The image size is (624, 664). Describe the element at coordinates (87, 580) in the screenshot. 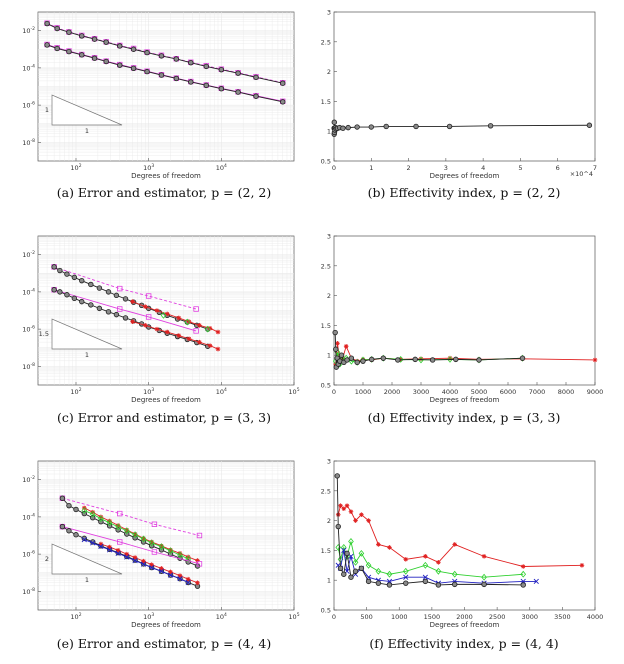

I see `slope-run-label: 1` at that location.